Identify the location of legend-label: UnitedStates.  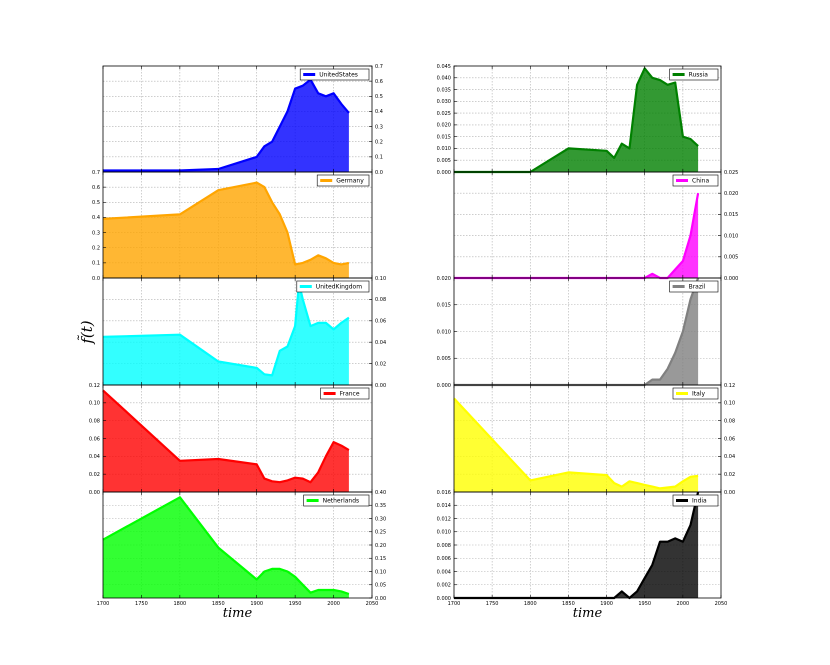
(338, 75).